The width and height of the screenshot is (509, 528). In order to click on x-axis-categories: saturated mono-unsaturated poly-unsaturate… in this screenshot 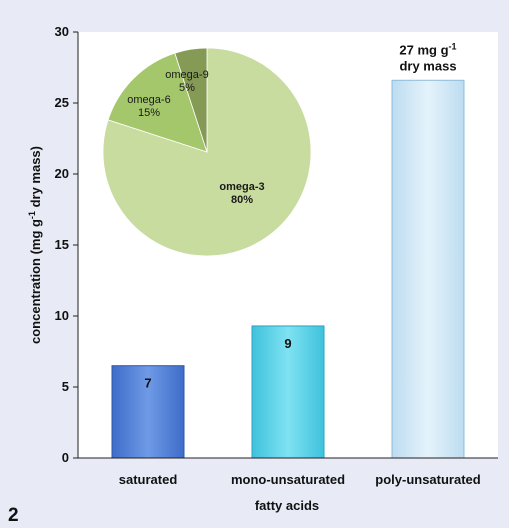, I will do `click(300, 479)`.